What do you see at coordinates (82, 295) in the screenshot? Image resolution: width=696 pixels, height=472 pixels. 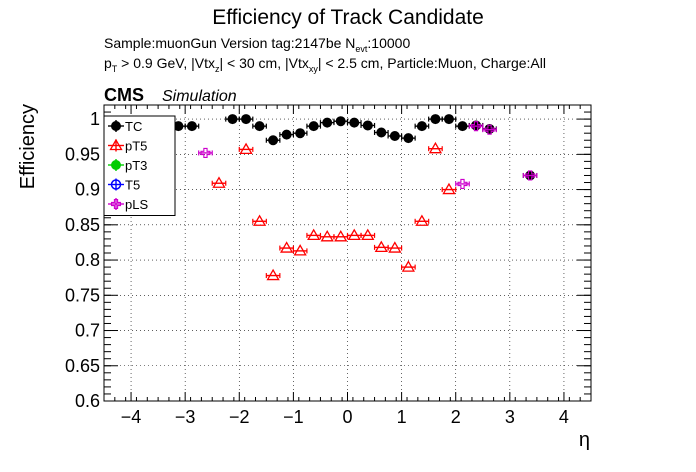 I see `y-tick-label: 0.75` at bounding box center [82, 295].